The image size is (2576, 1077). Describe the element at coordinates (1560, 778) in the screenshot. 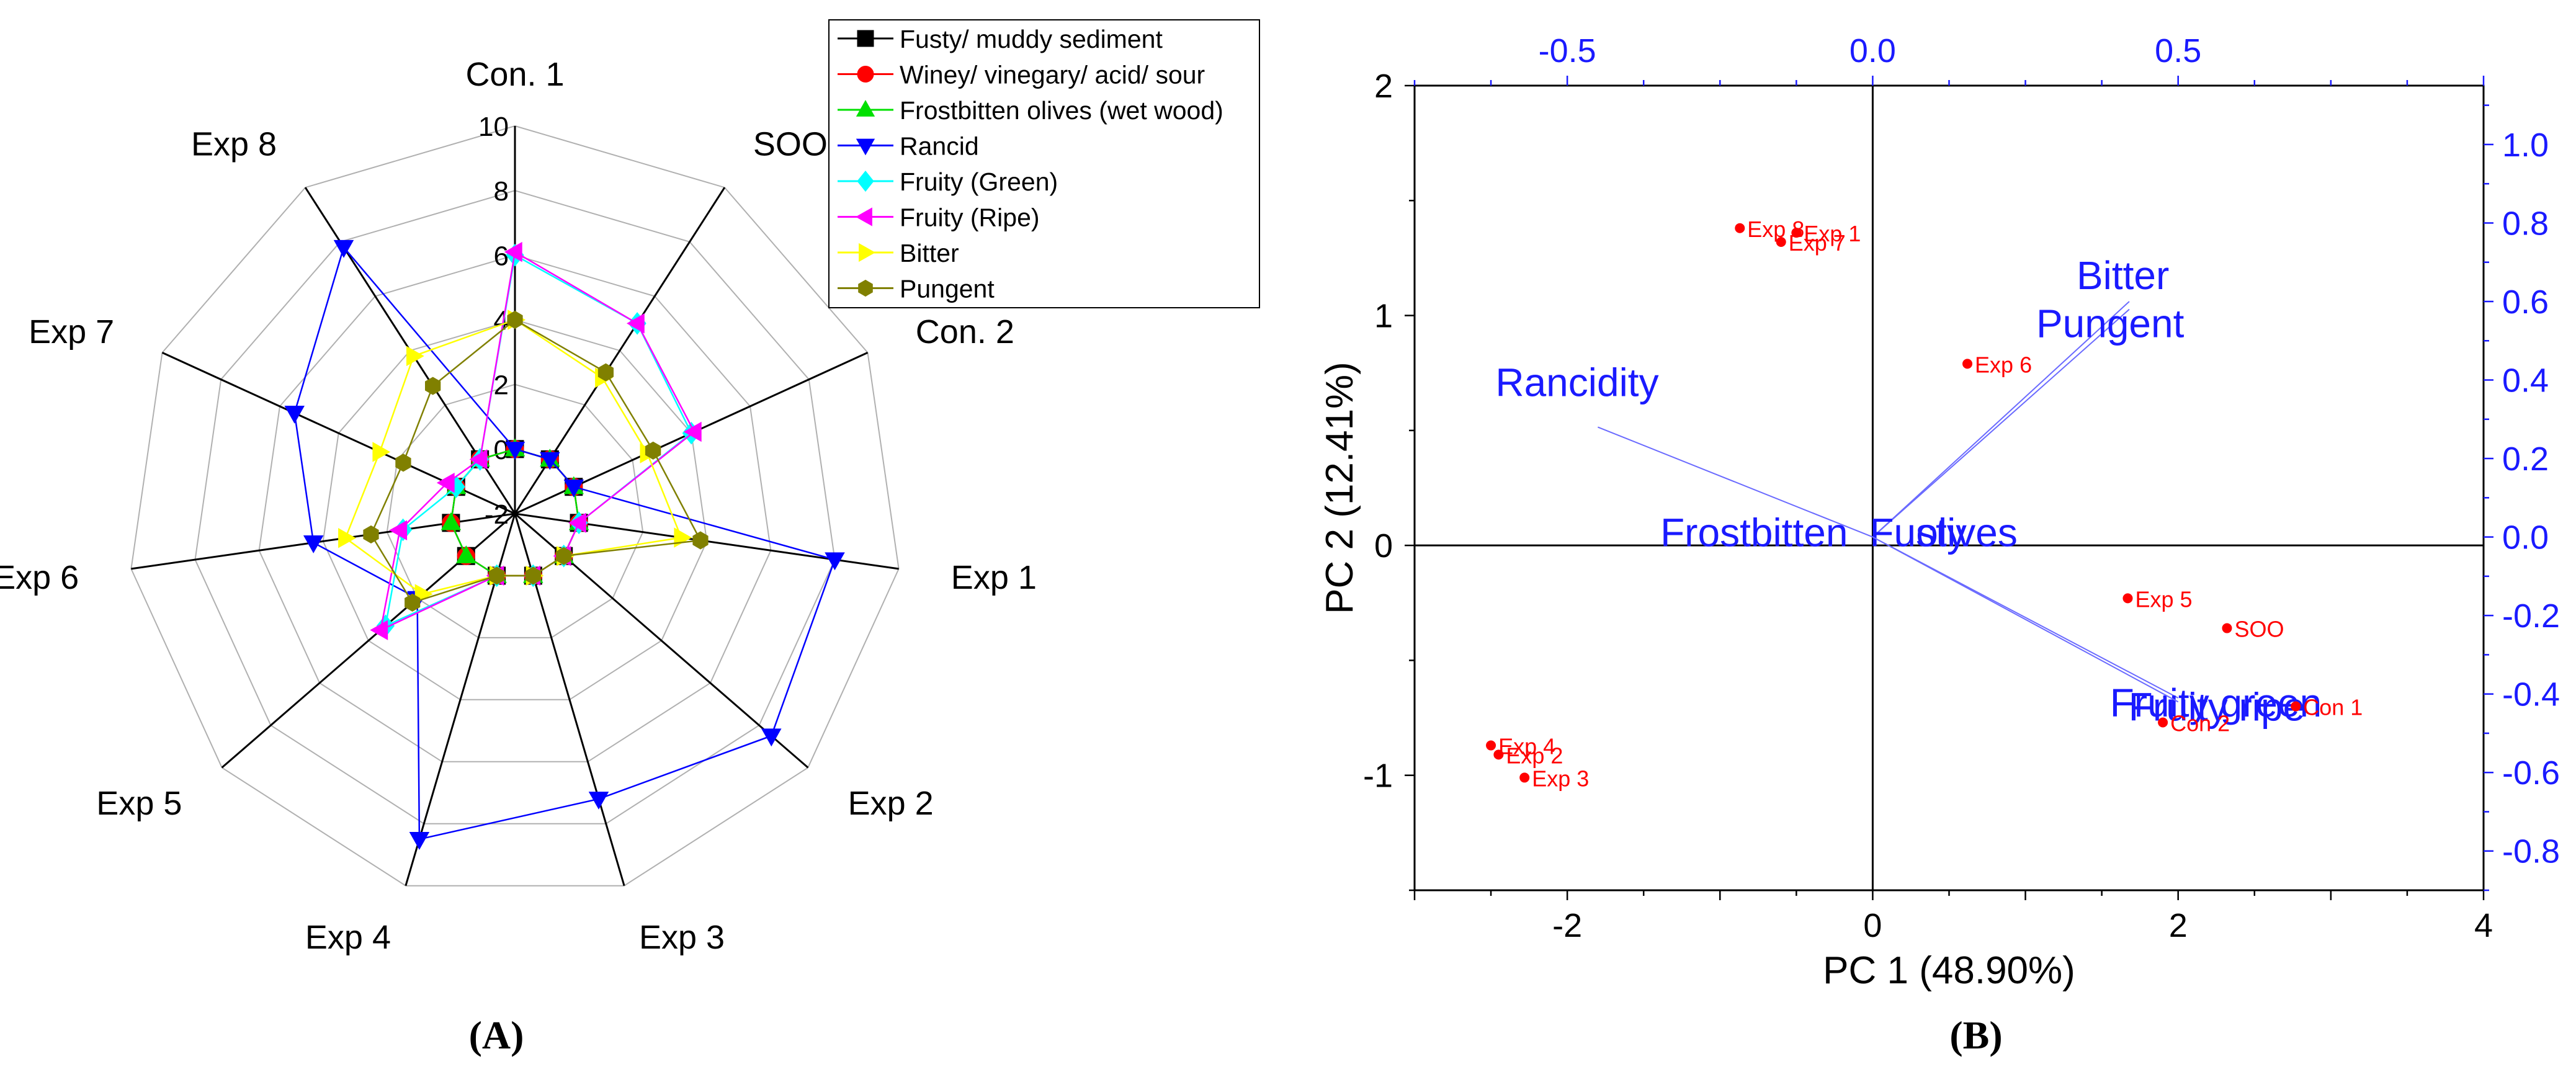

I see `score-label-exp-3: Exp 3` at that location.